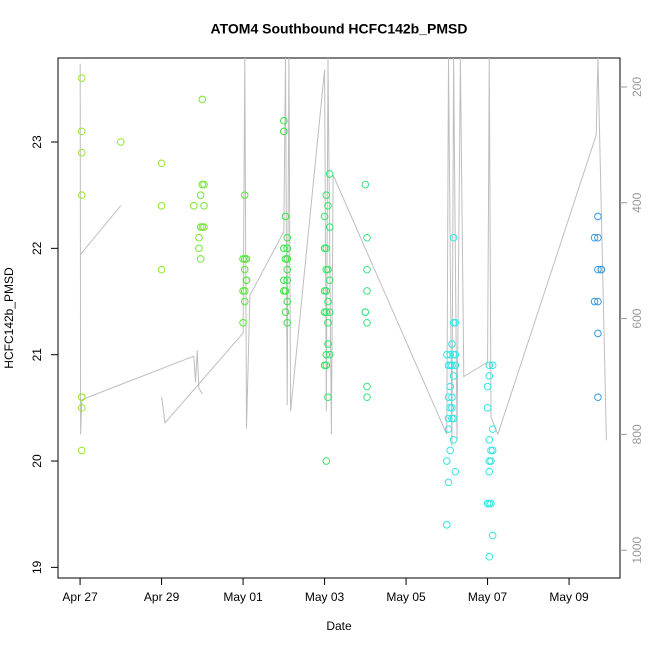 This screenshot has width=650, height=650. What do you see at coordinates (37, 355) in the screenshot?
I see `y-tick-label: 21` at bounding box center [37, 355].